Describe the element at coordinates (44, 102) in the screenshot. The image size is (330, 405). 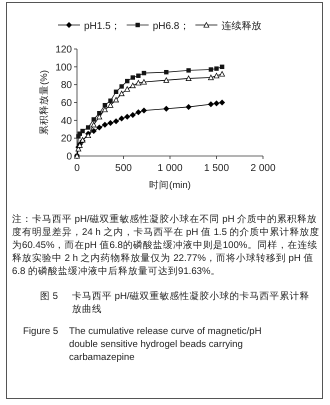
I see `y-axis-title: 累积释放量(%)` at that location.